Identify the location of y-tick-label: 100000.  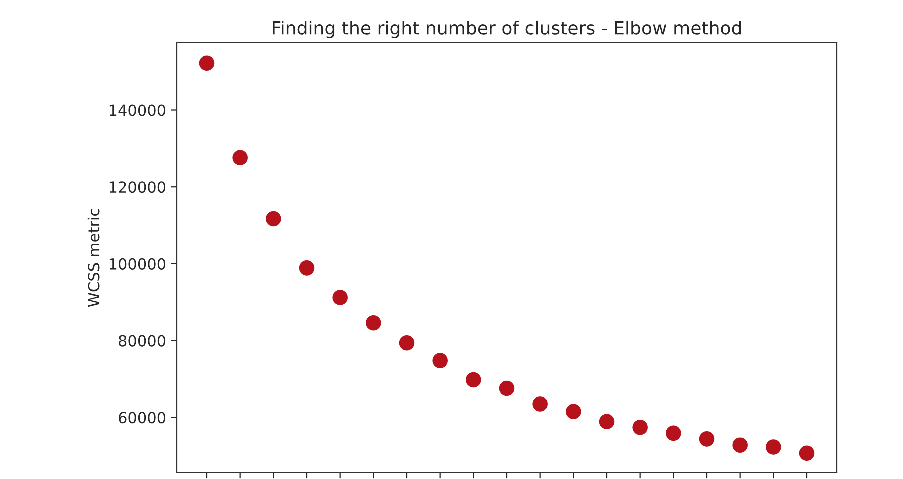
(138, 264).